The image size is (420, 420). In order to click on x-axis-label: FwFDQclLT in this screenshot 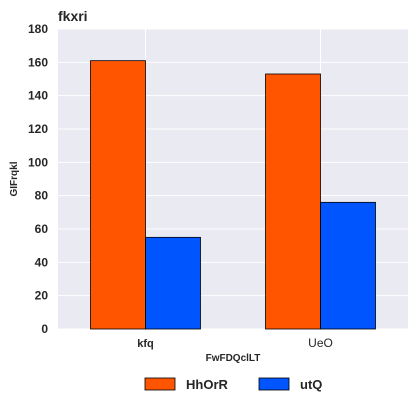, I will do `click(233, 358)`.